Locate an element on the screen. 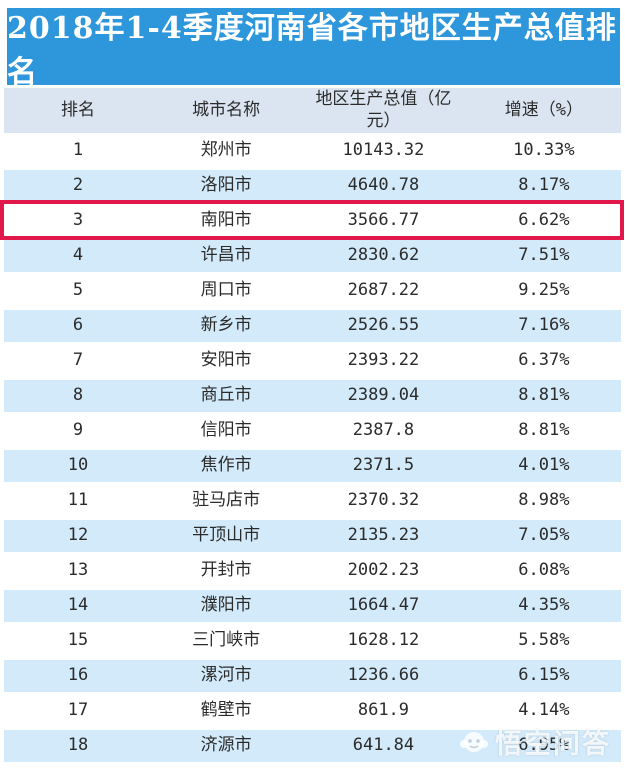  cell-rank: 6 is located at coordinates (78, 325).